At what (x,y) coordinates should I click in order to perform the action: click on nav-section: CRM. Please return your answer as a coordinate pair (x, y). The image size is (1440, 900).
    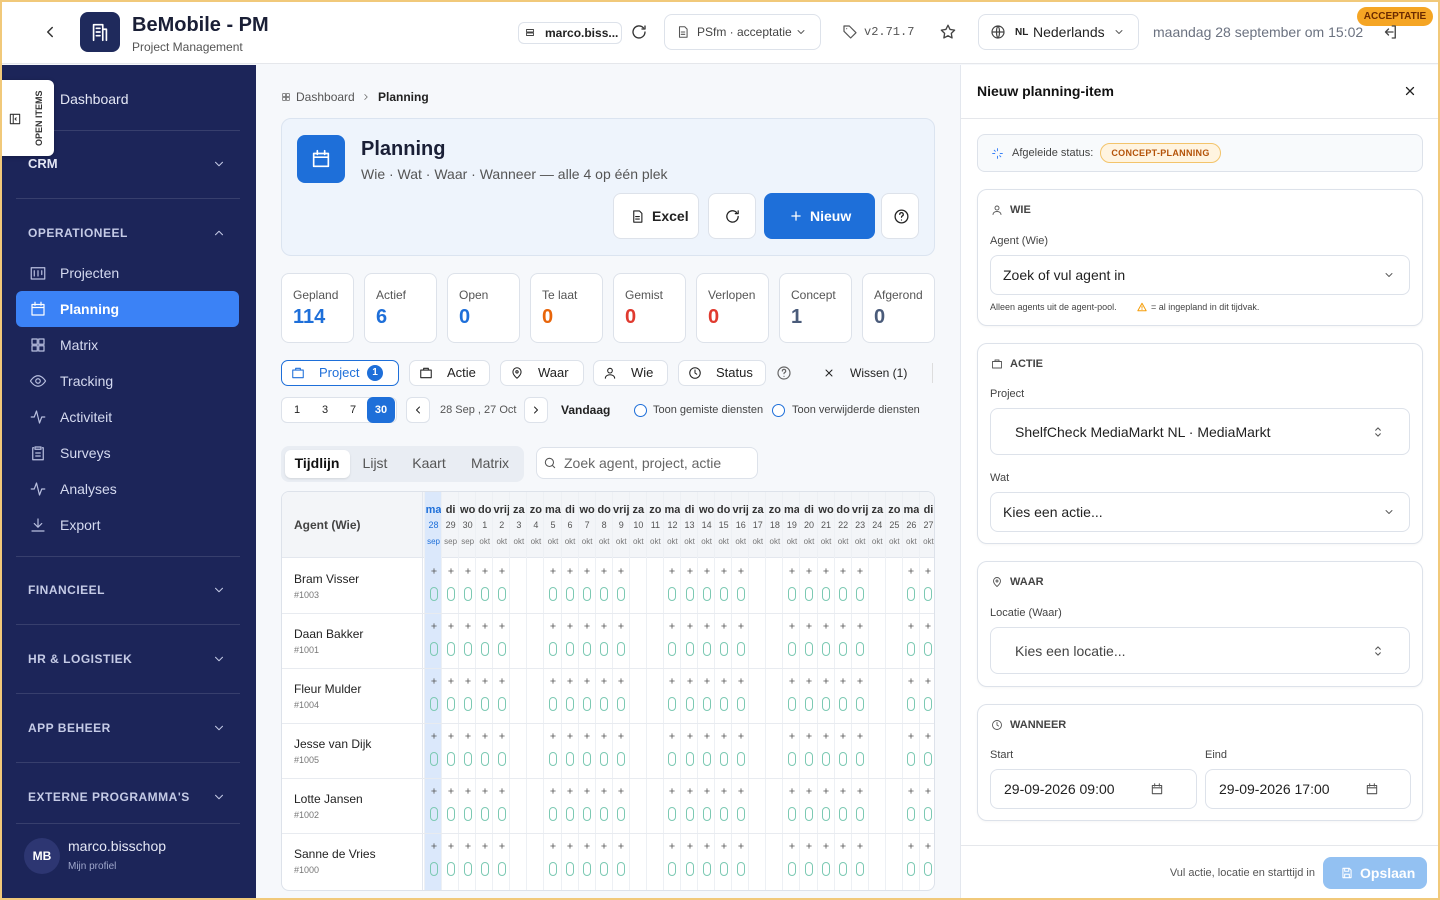
    Looking at the image, I should click on (43, 163).